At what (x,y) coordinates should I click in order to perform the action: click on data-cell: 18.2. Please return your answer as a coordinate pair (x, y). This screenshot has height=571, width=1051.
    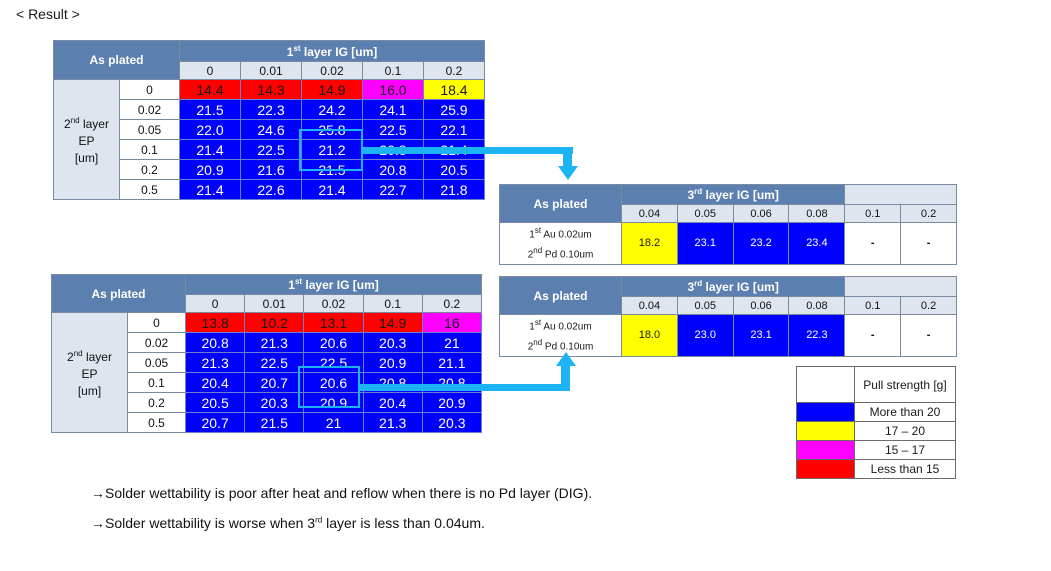
    Looking at the image, I should click on (649, 243).